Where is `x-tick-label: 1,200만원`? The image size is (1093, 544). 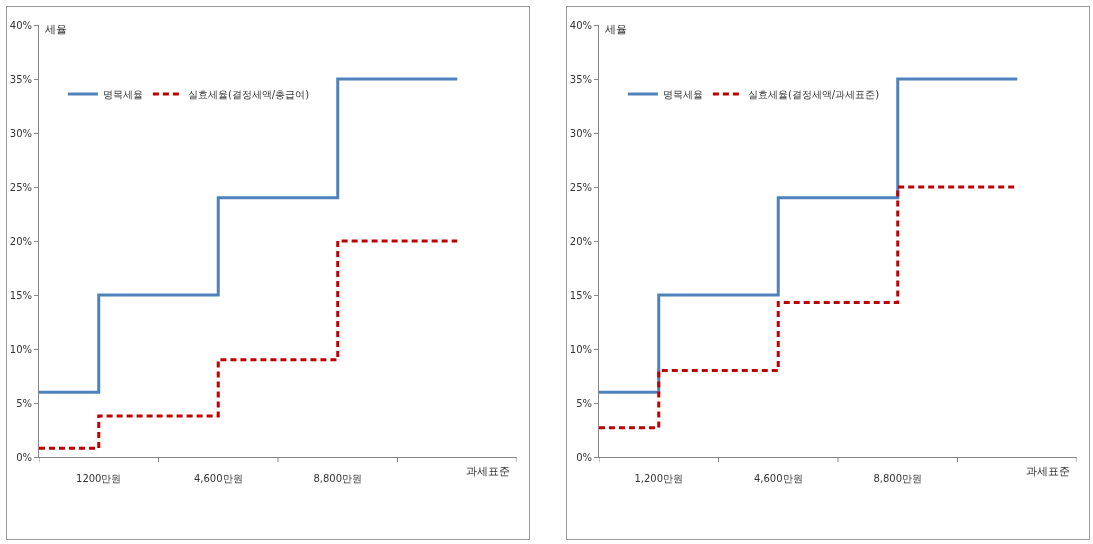 x-tick-label: 1,200만원 is located at coordinates (659, 478).